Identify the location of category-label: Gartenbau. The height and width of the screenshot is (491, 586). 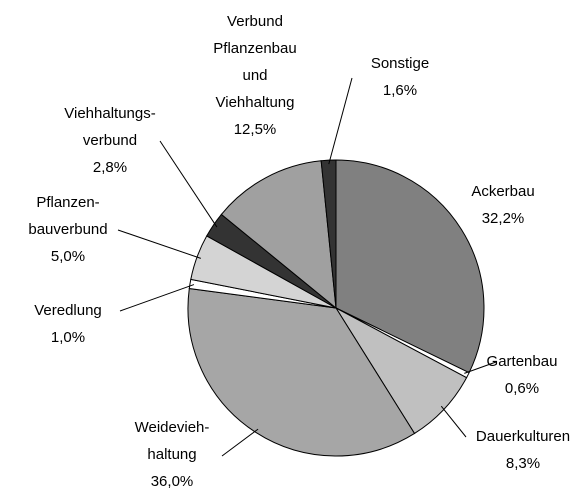
(522, 361).